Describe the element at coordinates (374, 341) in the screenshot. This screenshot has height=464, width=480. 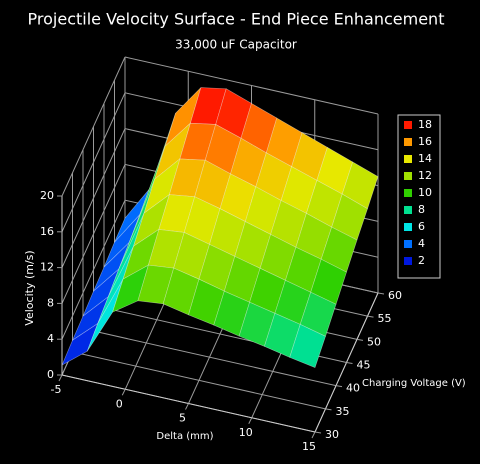
I see `y-tick-label: 50` at that location.